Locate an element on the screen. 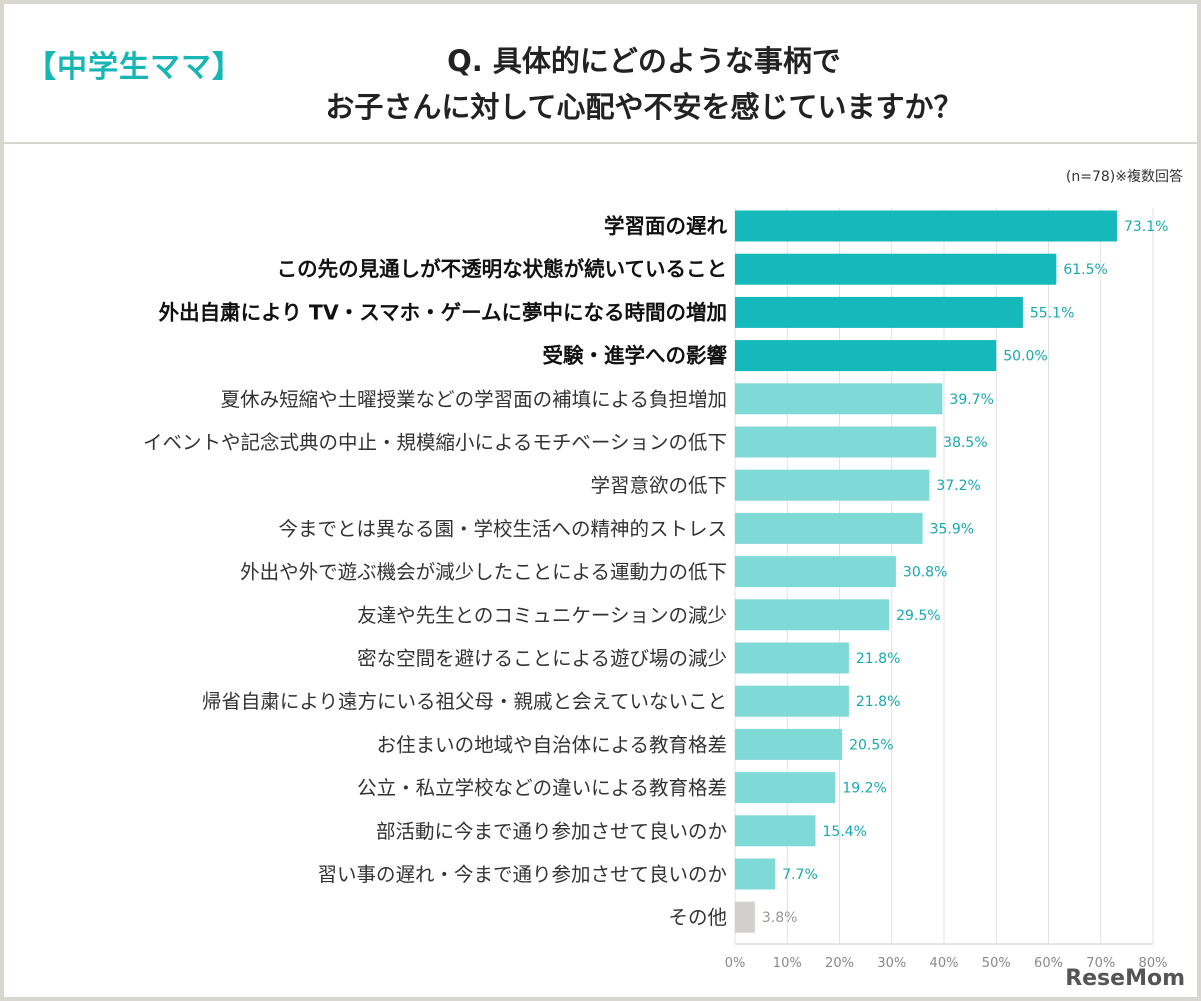 Image resolution: width=1201 pixels, height=1001 pixels. x-tick-label: 60% is located at coordinates (1048, 963).